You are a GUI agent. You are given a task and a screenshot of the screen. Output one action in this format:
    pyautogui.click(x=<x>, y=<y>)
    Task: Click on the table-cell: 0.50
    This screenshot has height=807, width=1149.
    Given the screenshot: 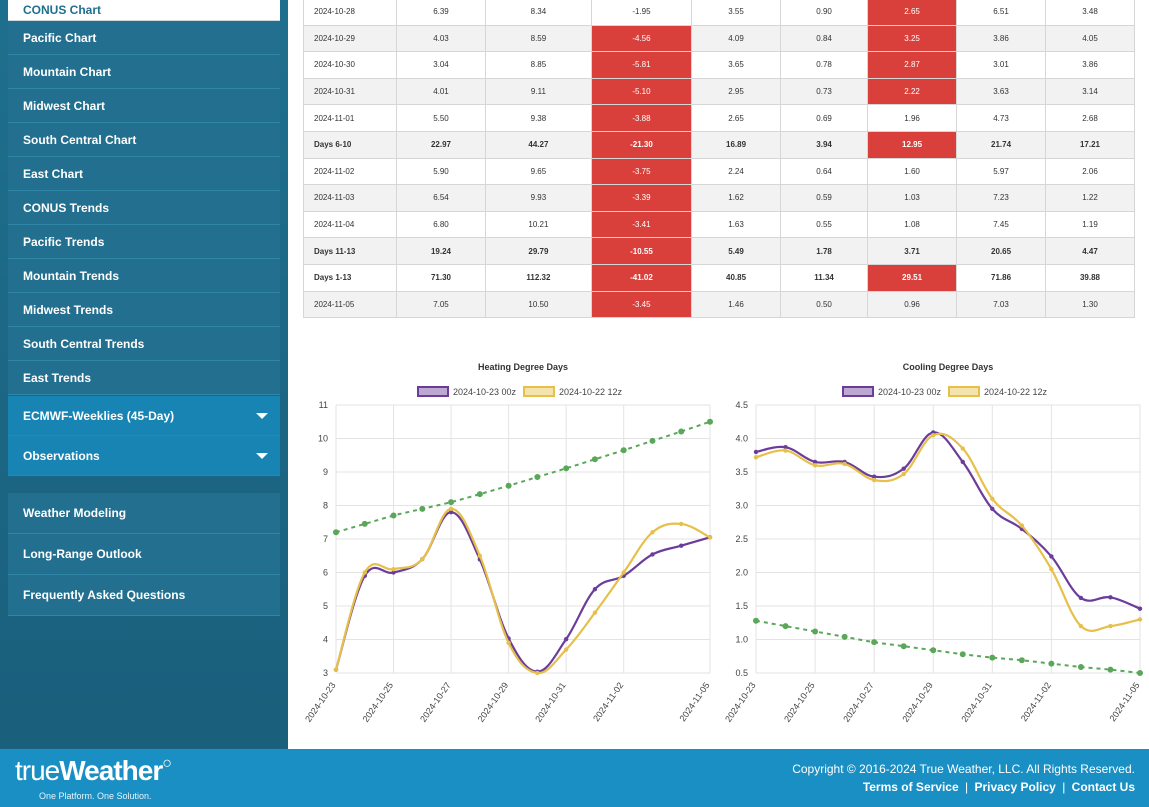 What is the action you would take?
    pyautogui.click(x=824, y=304)
    